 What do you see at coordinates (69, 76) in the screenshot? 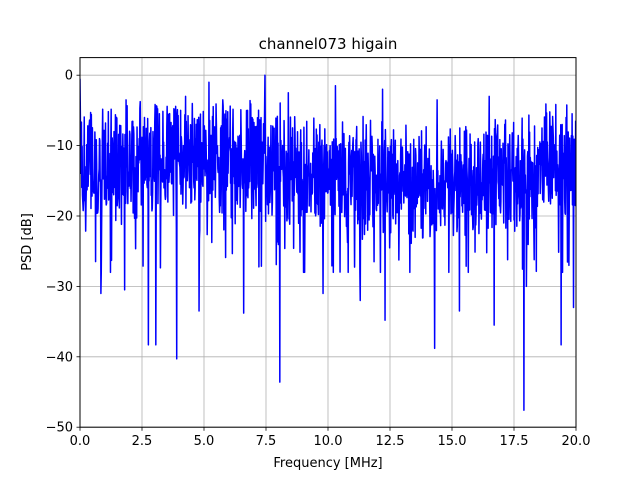
I see `y-tick-label: 0` at bounding box center [69, 76].